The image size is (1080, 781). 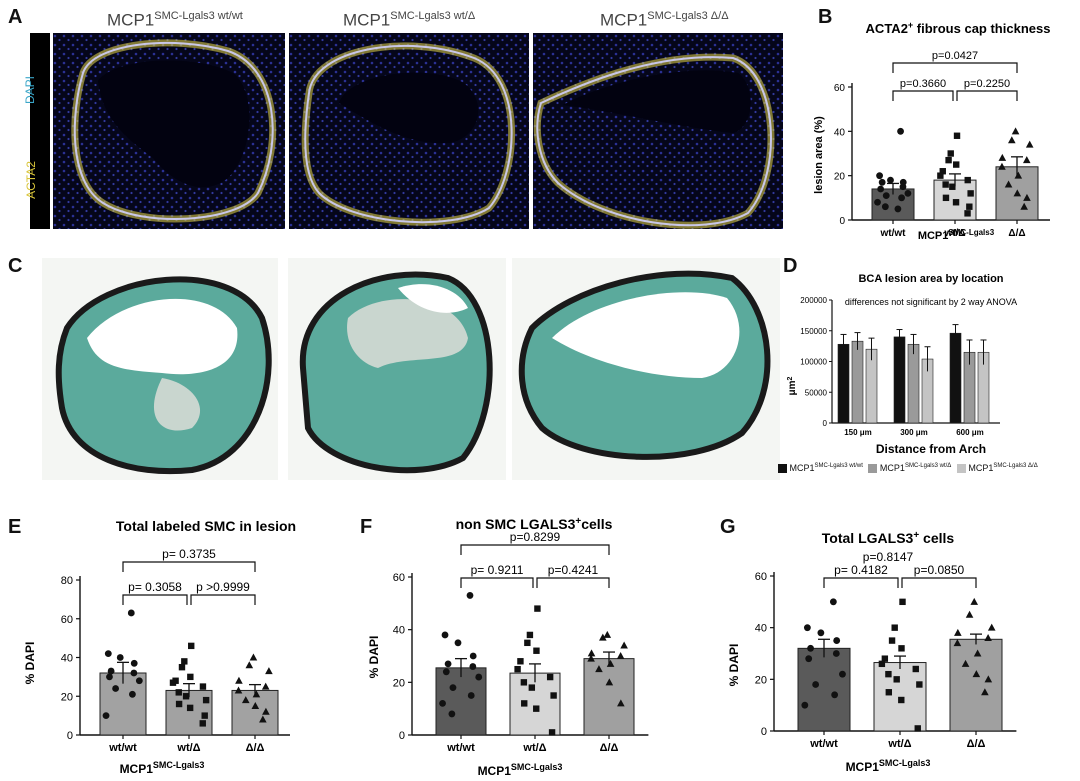 I want to click on chart-d-xtick-label: 150 μm, so click(x=858, y=432).